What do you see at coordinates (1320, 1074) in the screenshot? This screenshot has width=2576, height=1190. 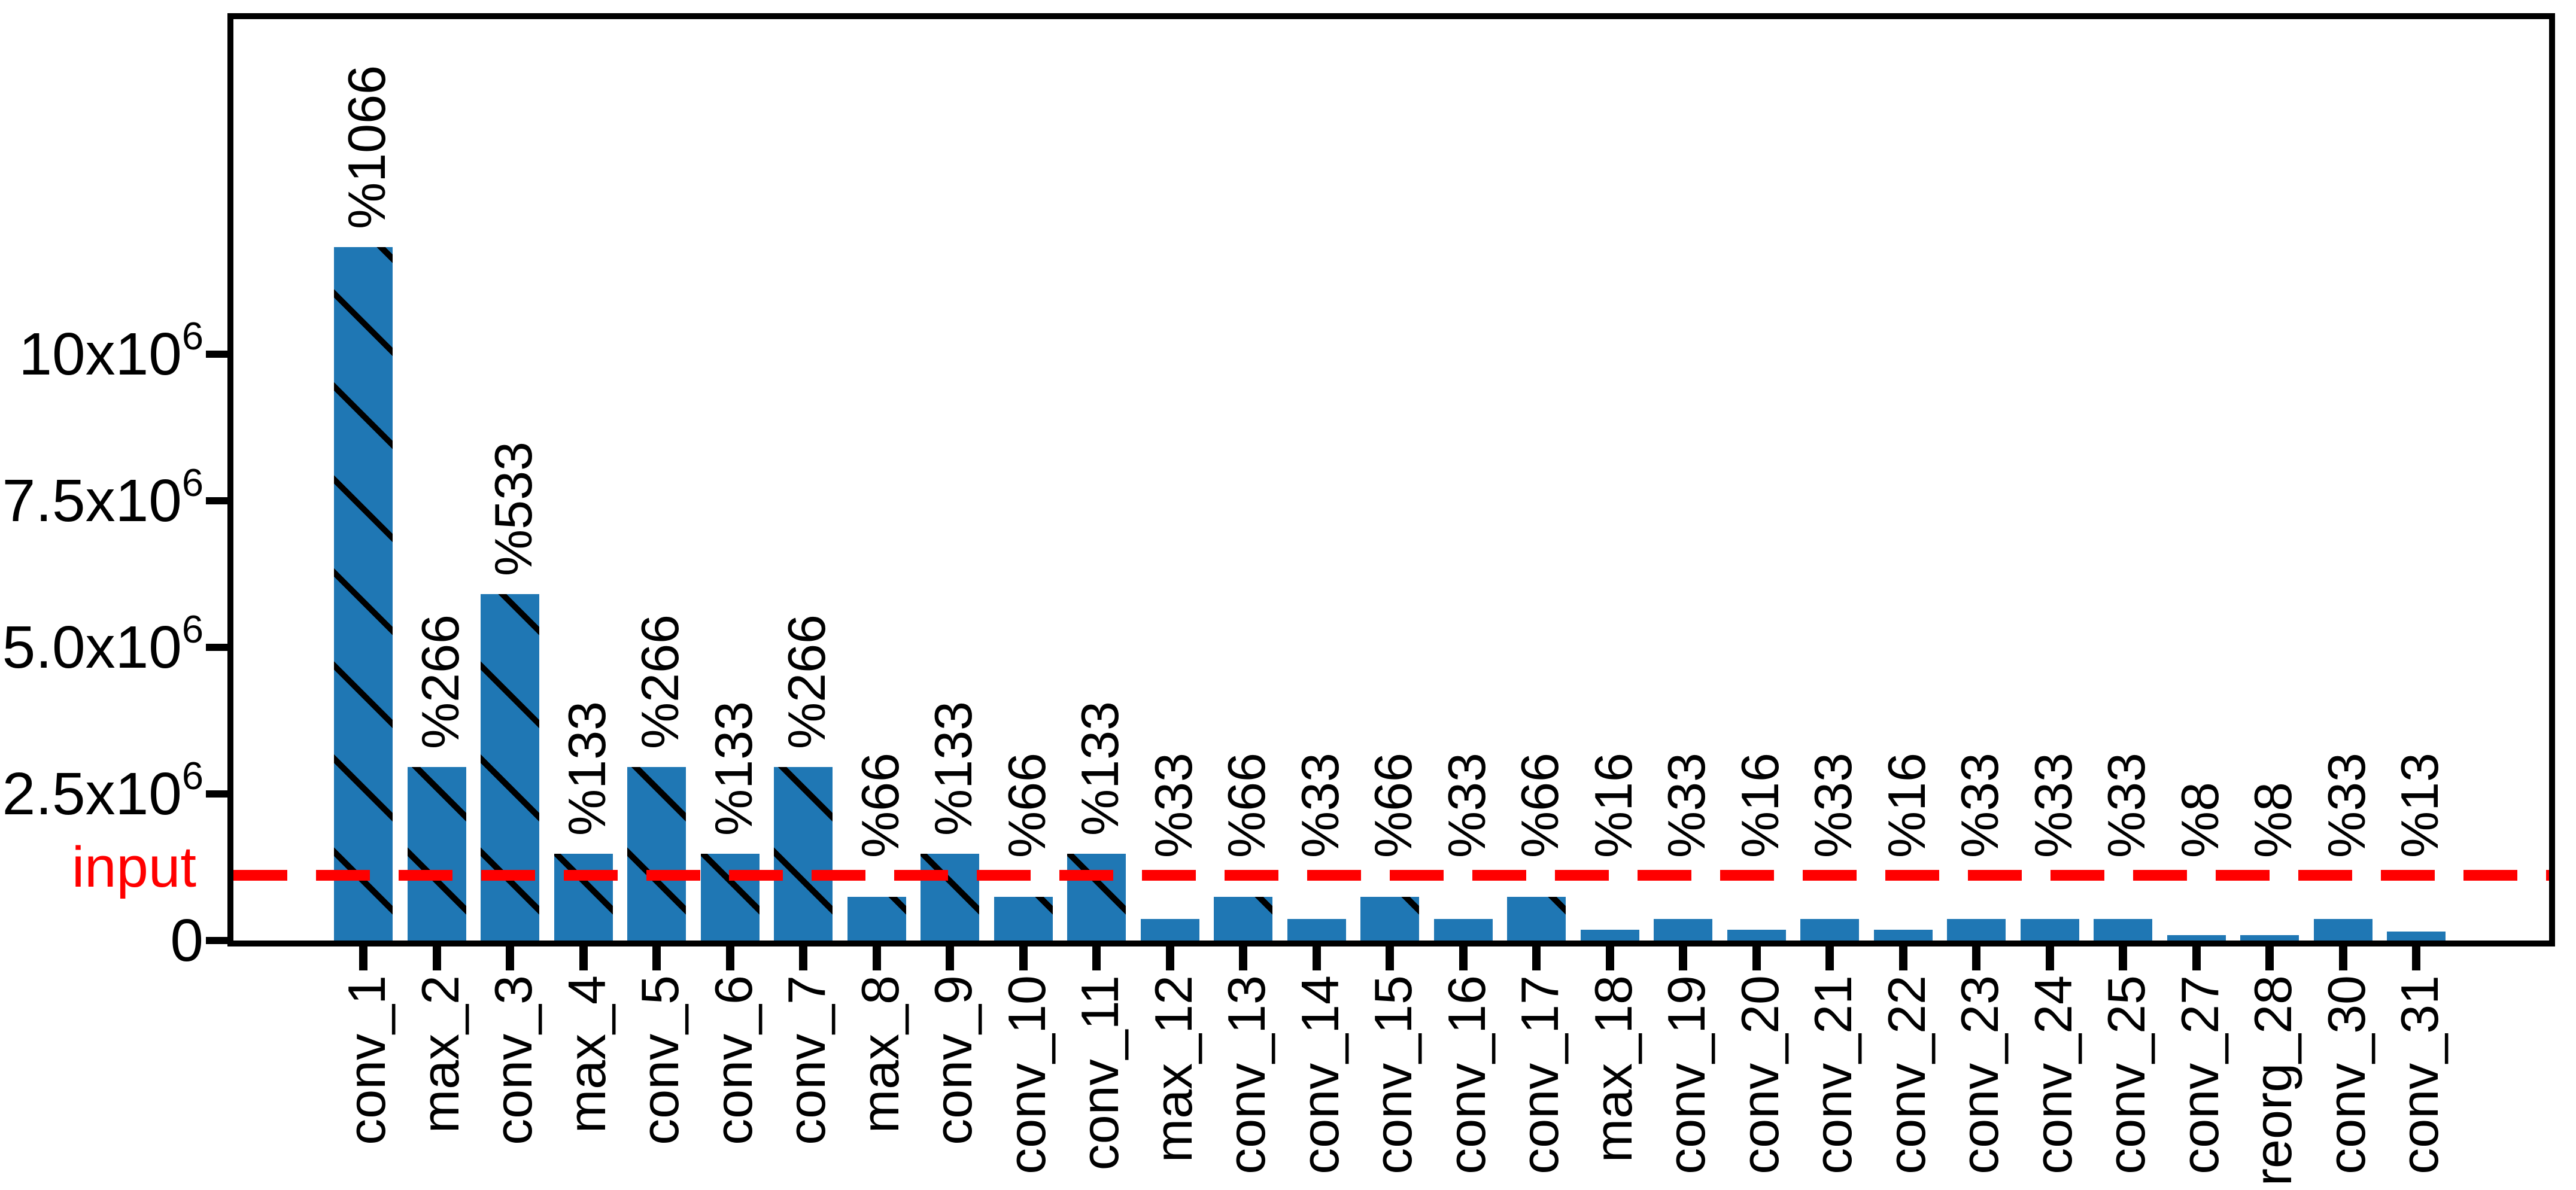 I see `x-axis-tick-label: conv_14` at bounding box center [1320, 1074].